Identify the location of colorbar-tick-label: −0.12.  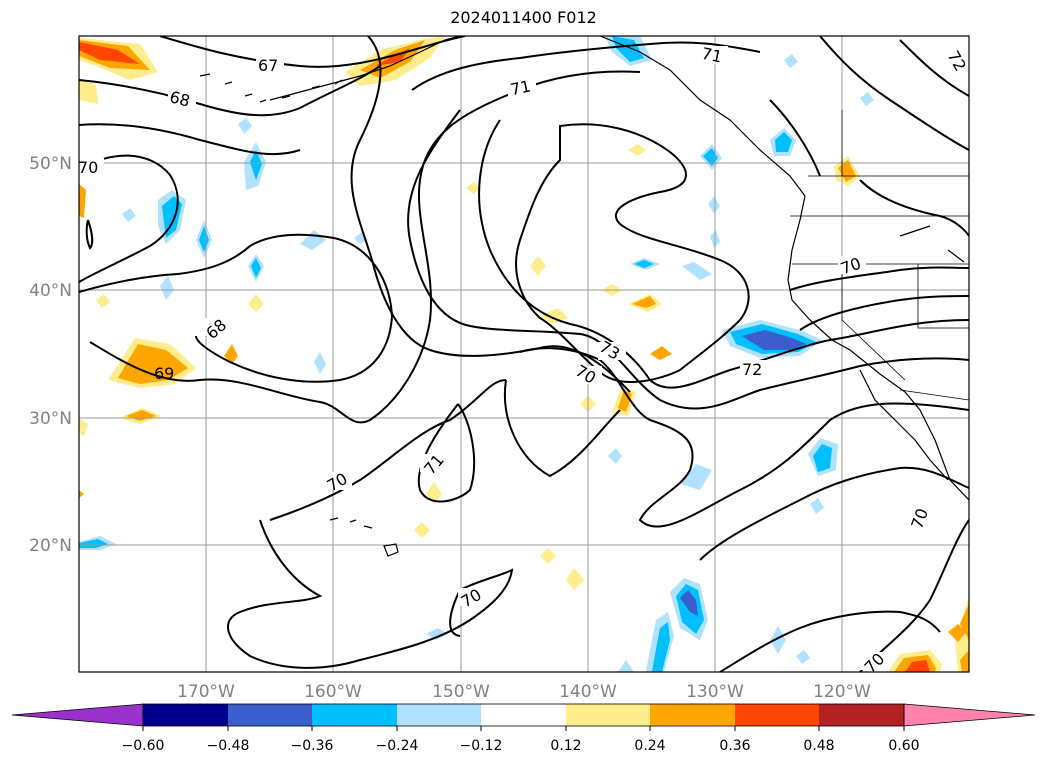
(481, 746).